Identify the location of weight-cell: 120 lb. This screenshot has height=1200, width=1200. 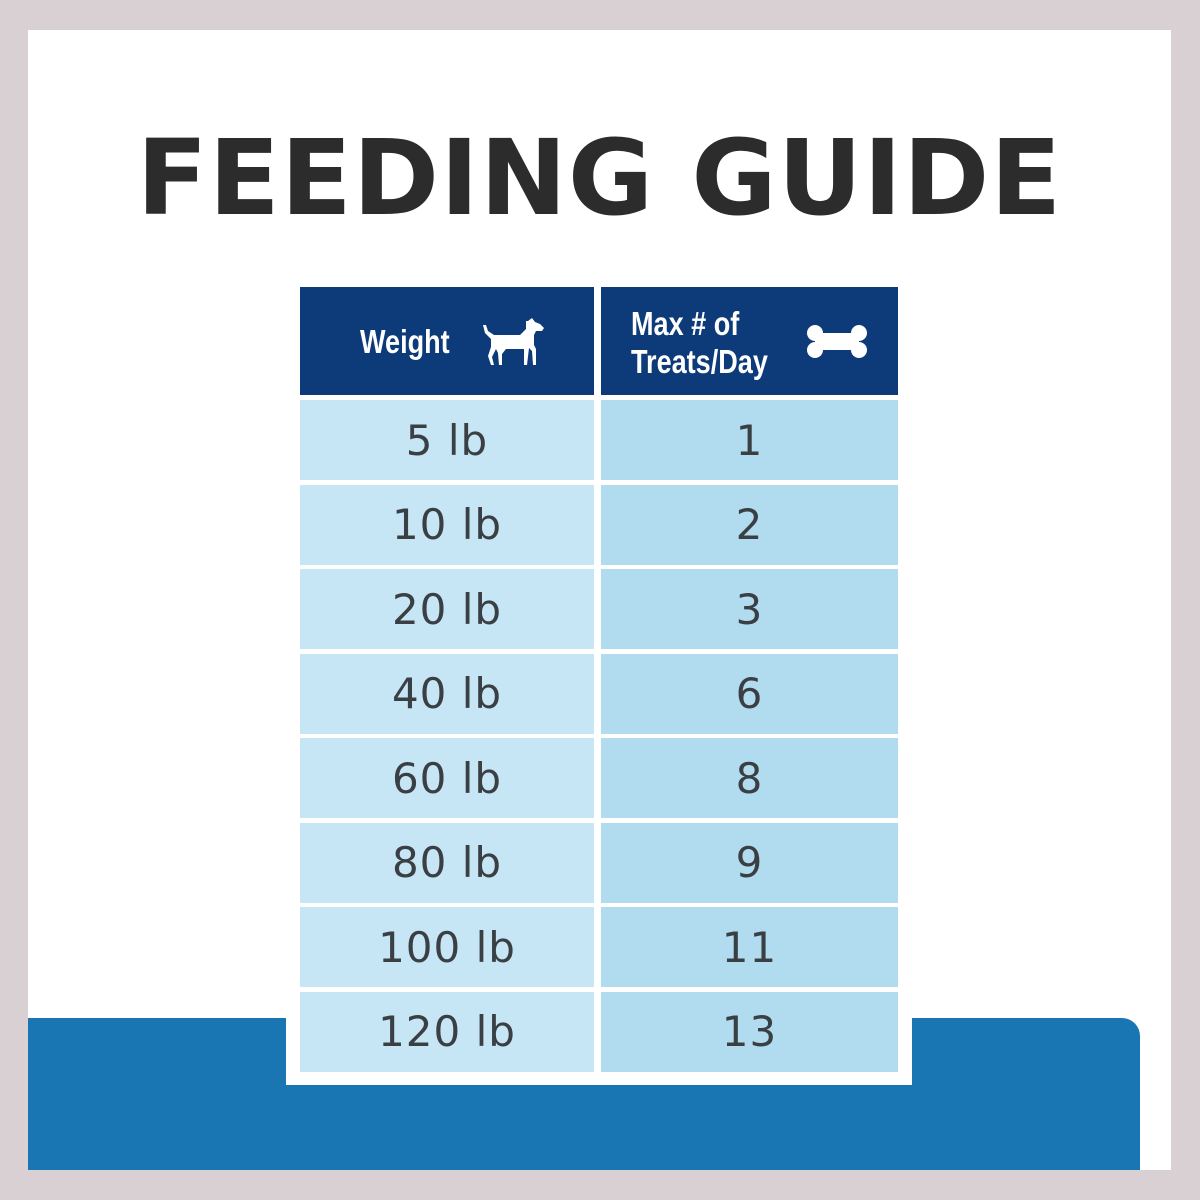
(447, 1031).